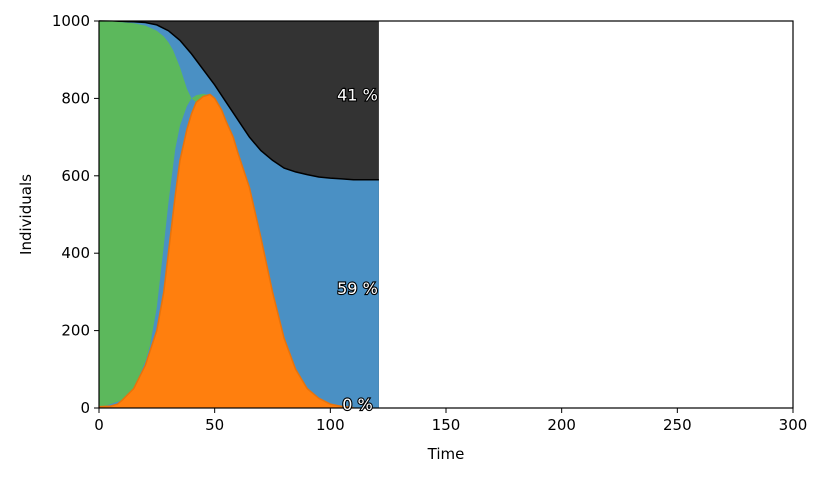  Describe the element at coordinates (357, 288) in the screenshot. I see `percentage-label: 59 %` at that location.